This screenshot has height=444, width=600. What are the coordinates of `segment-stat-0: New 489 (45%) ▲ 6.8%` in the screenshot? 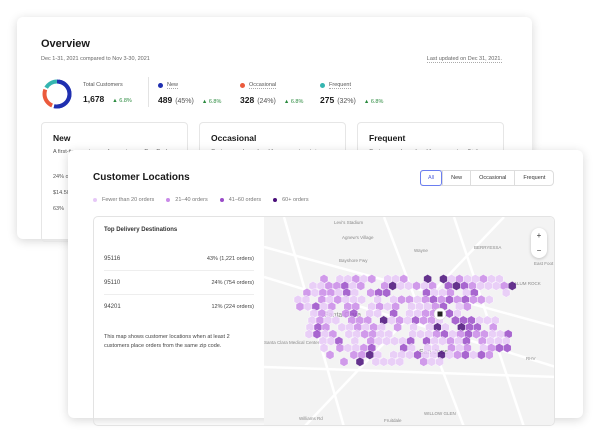 It's located at (190, 93).